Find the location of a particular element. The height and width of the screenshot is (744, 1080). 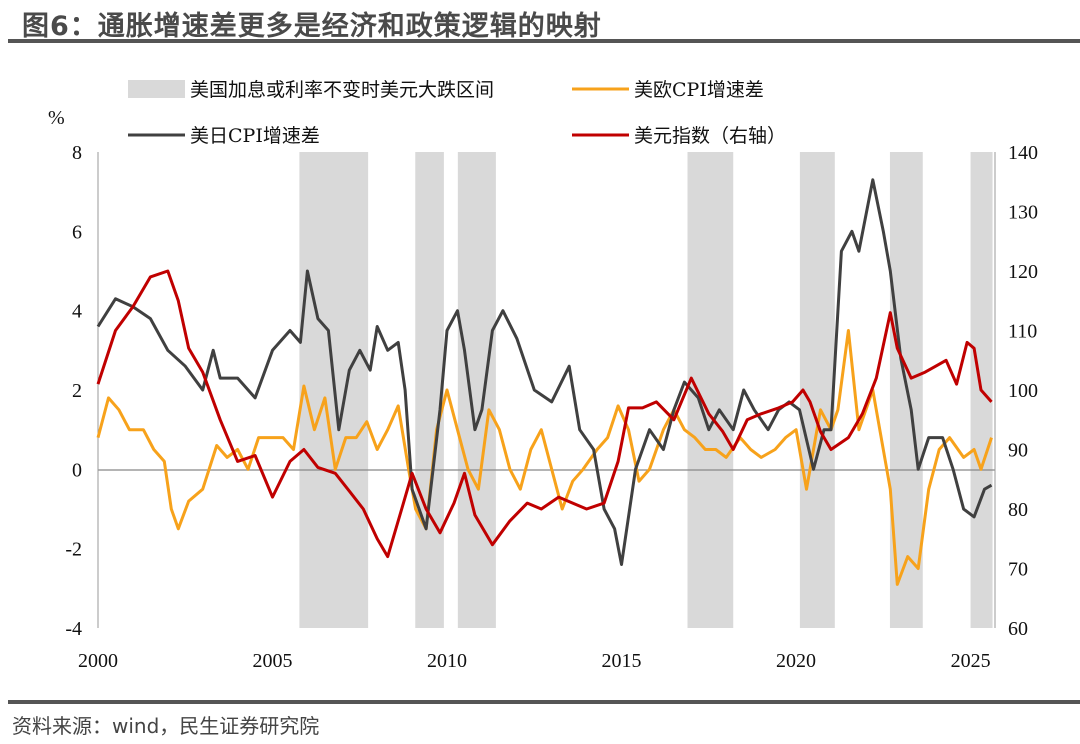

left-axis-unit: % is located at coordinates (56, 118).